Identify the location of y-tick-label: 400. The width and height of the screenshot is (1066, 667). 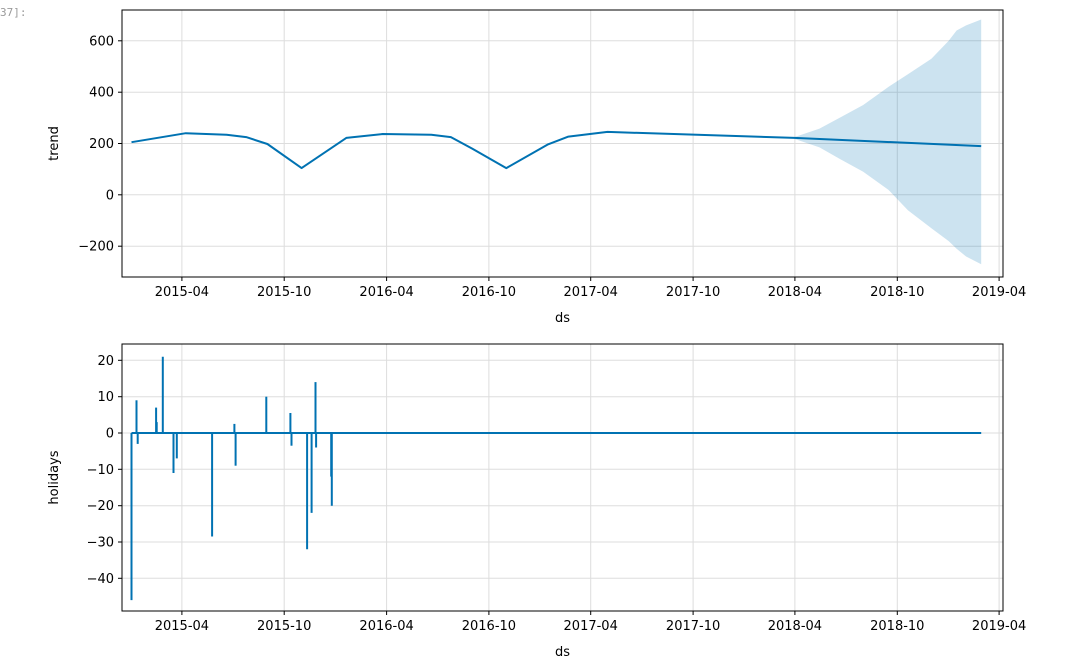
(101, 93).